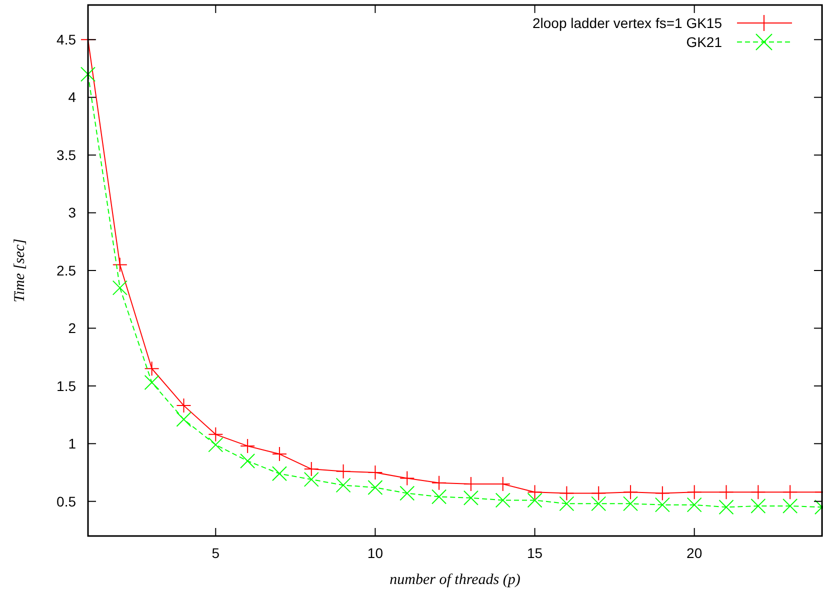 The height and width of the screenshot is (594, 823). What do you see at coordinates (216, 553) in the screenshot?
I see `x-tick-label: 5` at bounding box center [216, 553].